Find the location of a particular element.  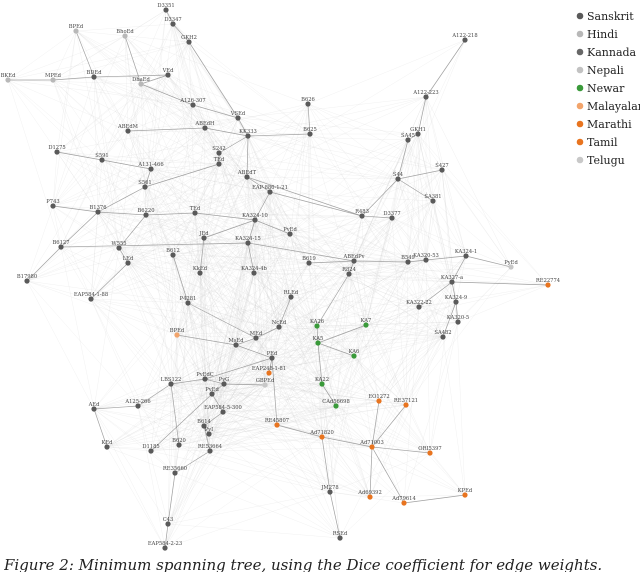

node-label: A122-218 is located at coordinates (464, 36).